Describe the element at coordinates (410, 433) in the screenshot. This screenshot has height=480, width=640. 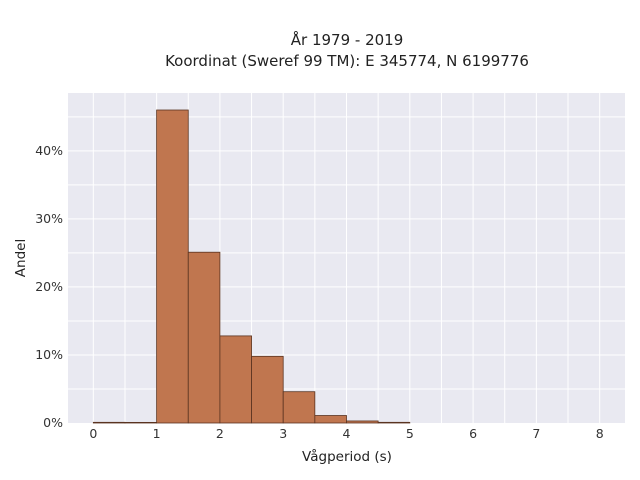
I see `x-tick-label: 5` at that location.